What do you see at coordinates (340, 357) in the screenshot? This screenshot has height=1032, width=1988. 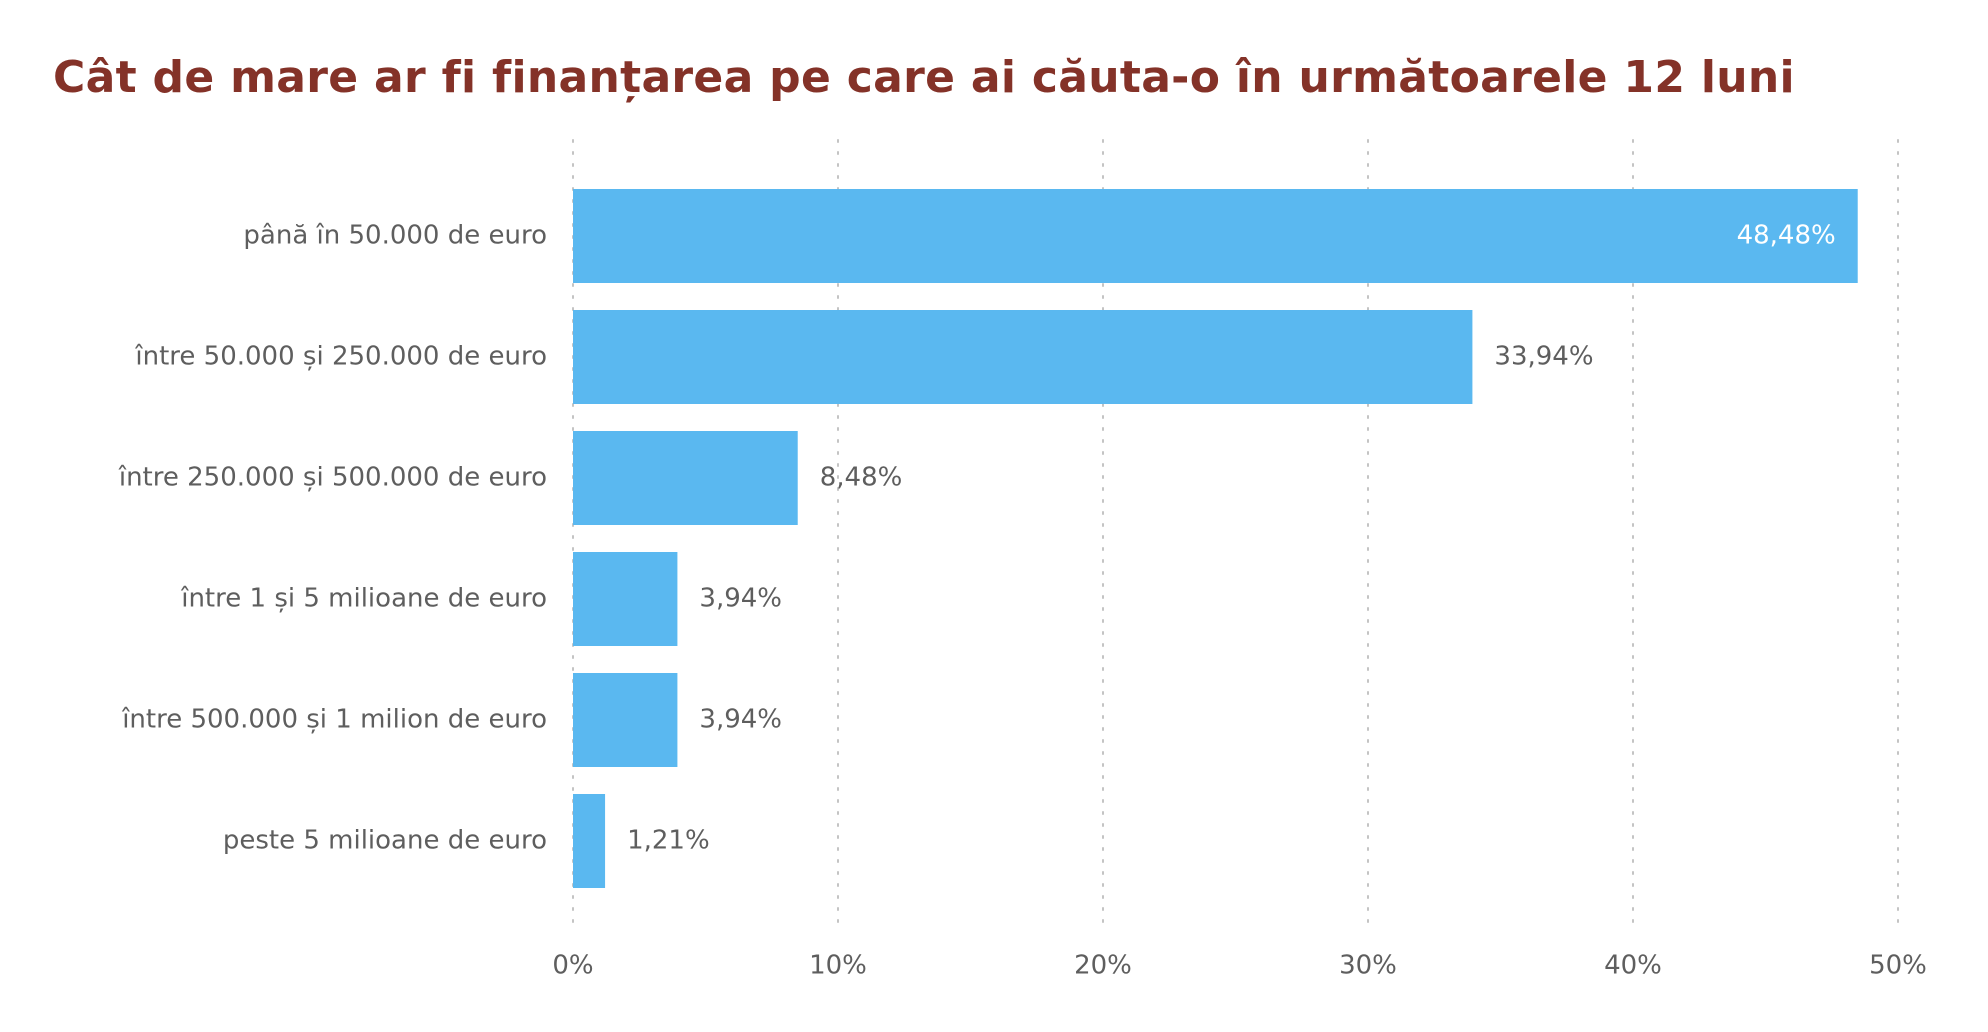 I see `category-label: între 50.000 și 250.000 de euro` at bounding box center [340, 357].